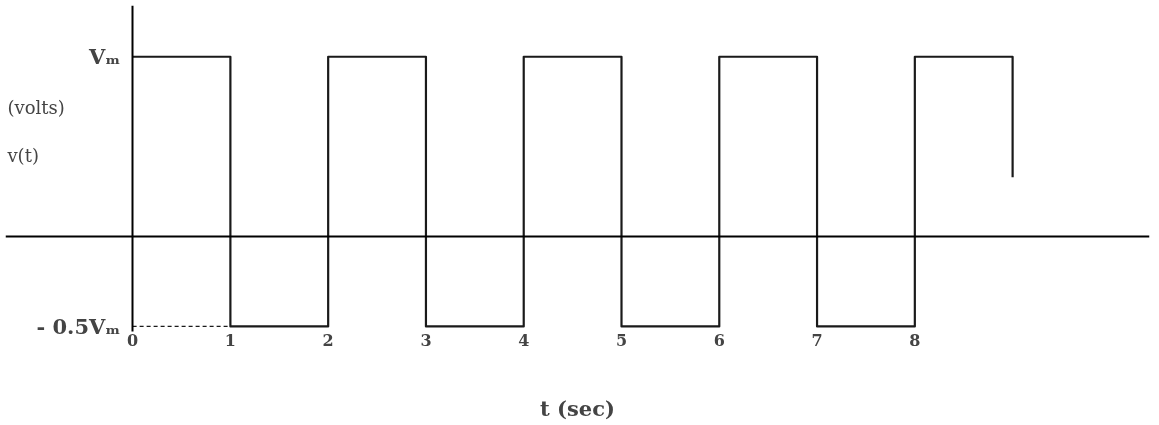 The width and height of the screenshot is (1159, 425). Describe the element at coordinates (133, 341) in the screenshot. I see `x-tick-label: 0` at that location.